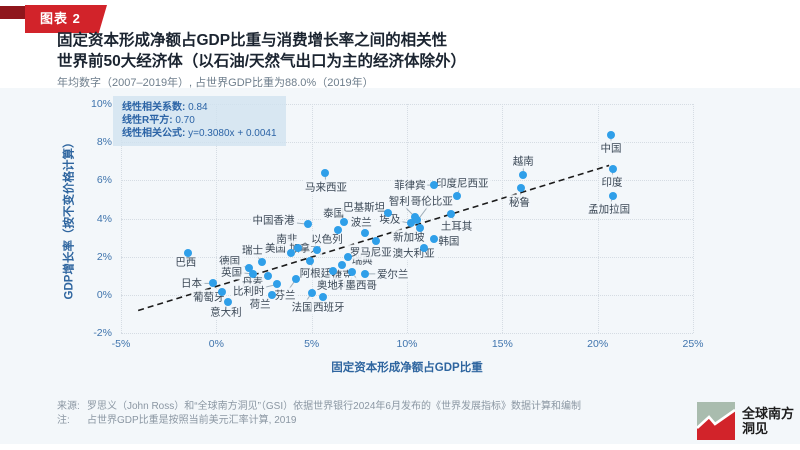 This screenshot has width=800, height=450. I want to click on country-label: 秘鲁, so click(519, 202).